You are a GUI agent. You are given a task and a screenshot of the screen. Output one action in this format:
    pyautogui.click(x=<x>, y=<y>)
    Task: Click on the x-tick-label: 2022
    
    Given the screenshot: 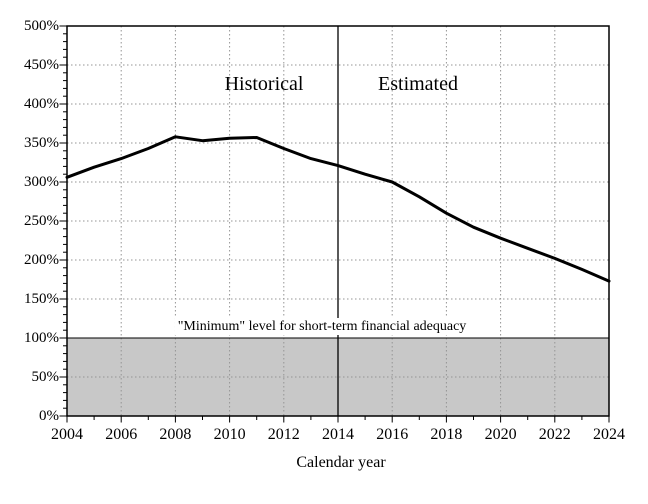 What is the action you would take?
    pyautogui.click(x=554, y=434)
    